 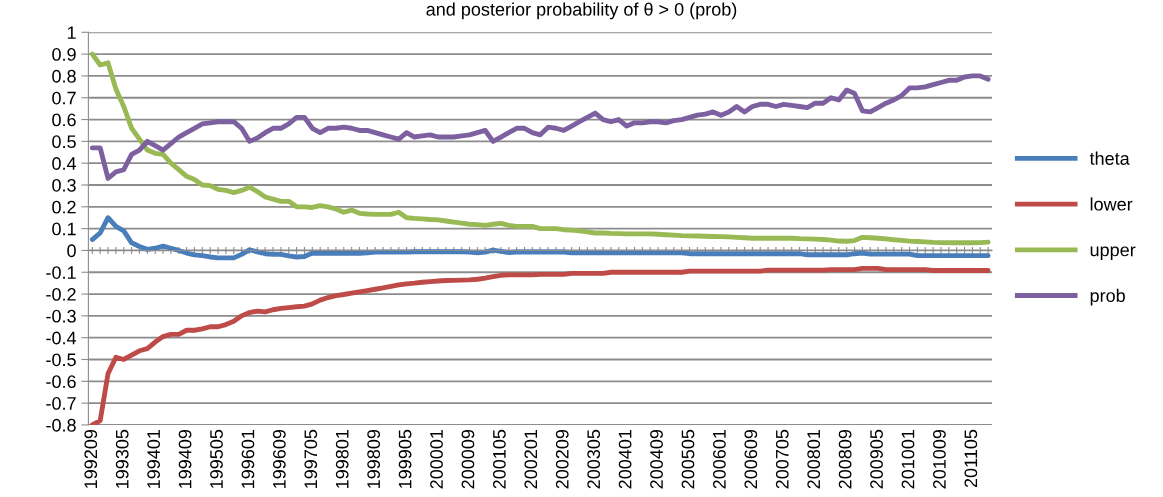 What do you see at coordinates (91, 458) in the screenshot?
I see `x-tick-label: 199209` at bounding box center [91, 458].